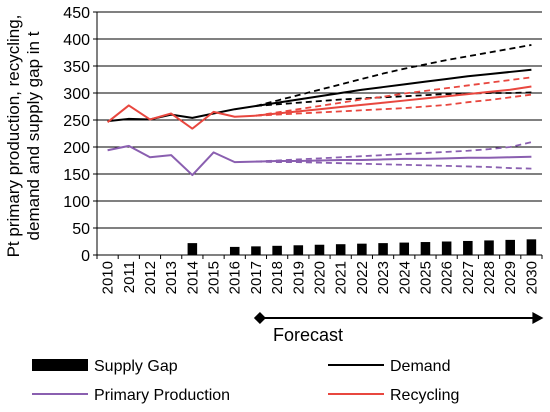 The height and width of the screenshot is (412, 550). Describe the element at coordinates (320, 277) in the screenshot. I see `x-tick-label: 2020` at that location.